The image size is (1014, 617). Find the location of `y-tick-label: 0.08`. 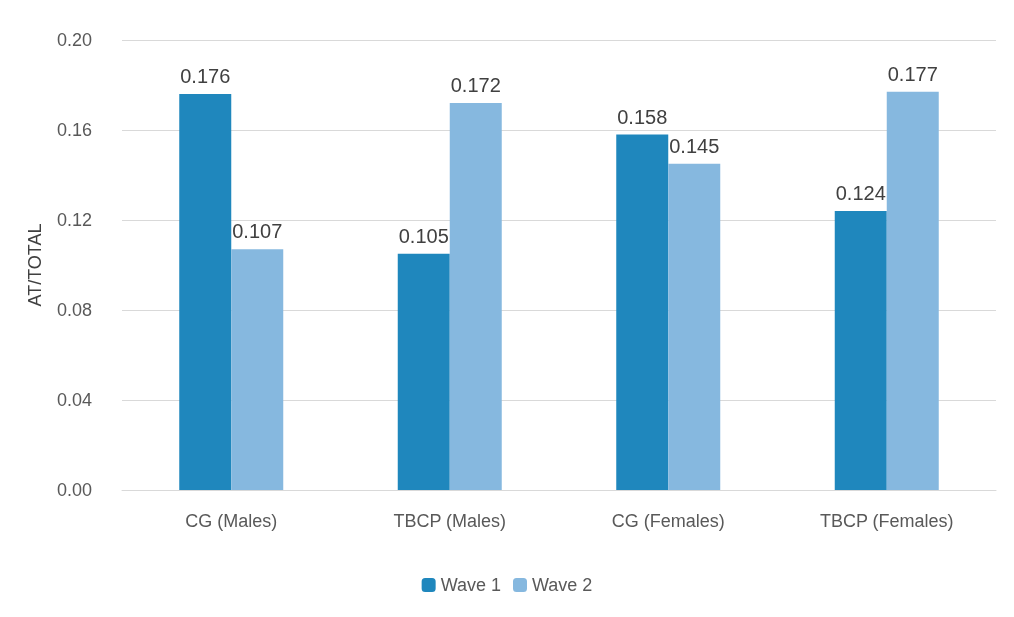

y-tick-label: 0.08 is located at coordinates (74, 310).